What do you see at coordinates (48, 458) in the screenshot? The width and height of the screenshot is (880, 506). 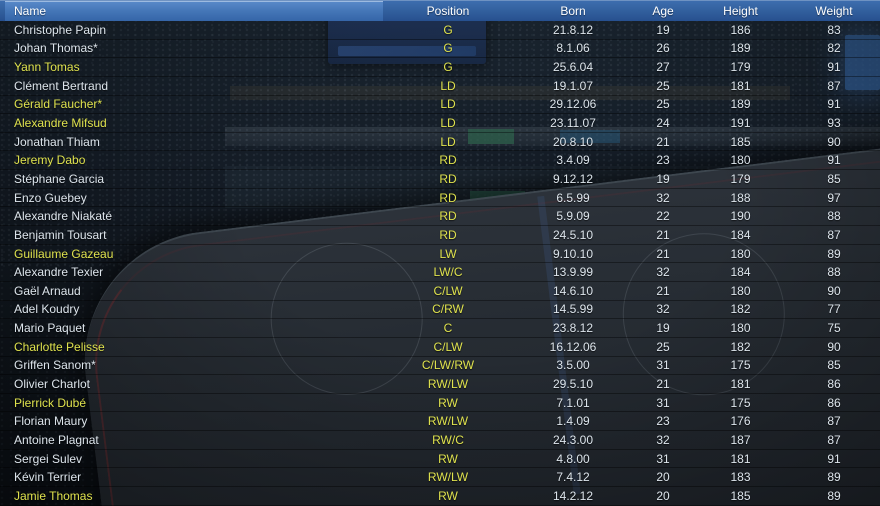 I see `player-name: Sergei Sulev` at bounding box center [48, 458].